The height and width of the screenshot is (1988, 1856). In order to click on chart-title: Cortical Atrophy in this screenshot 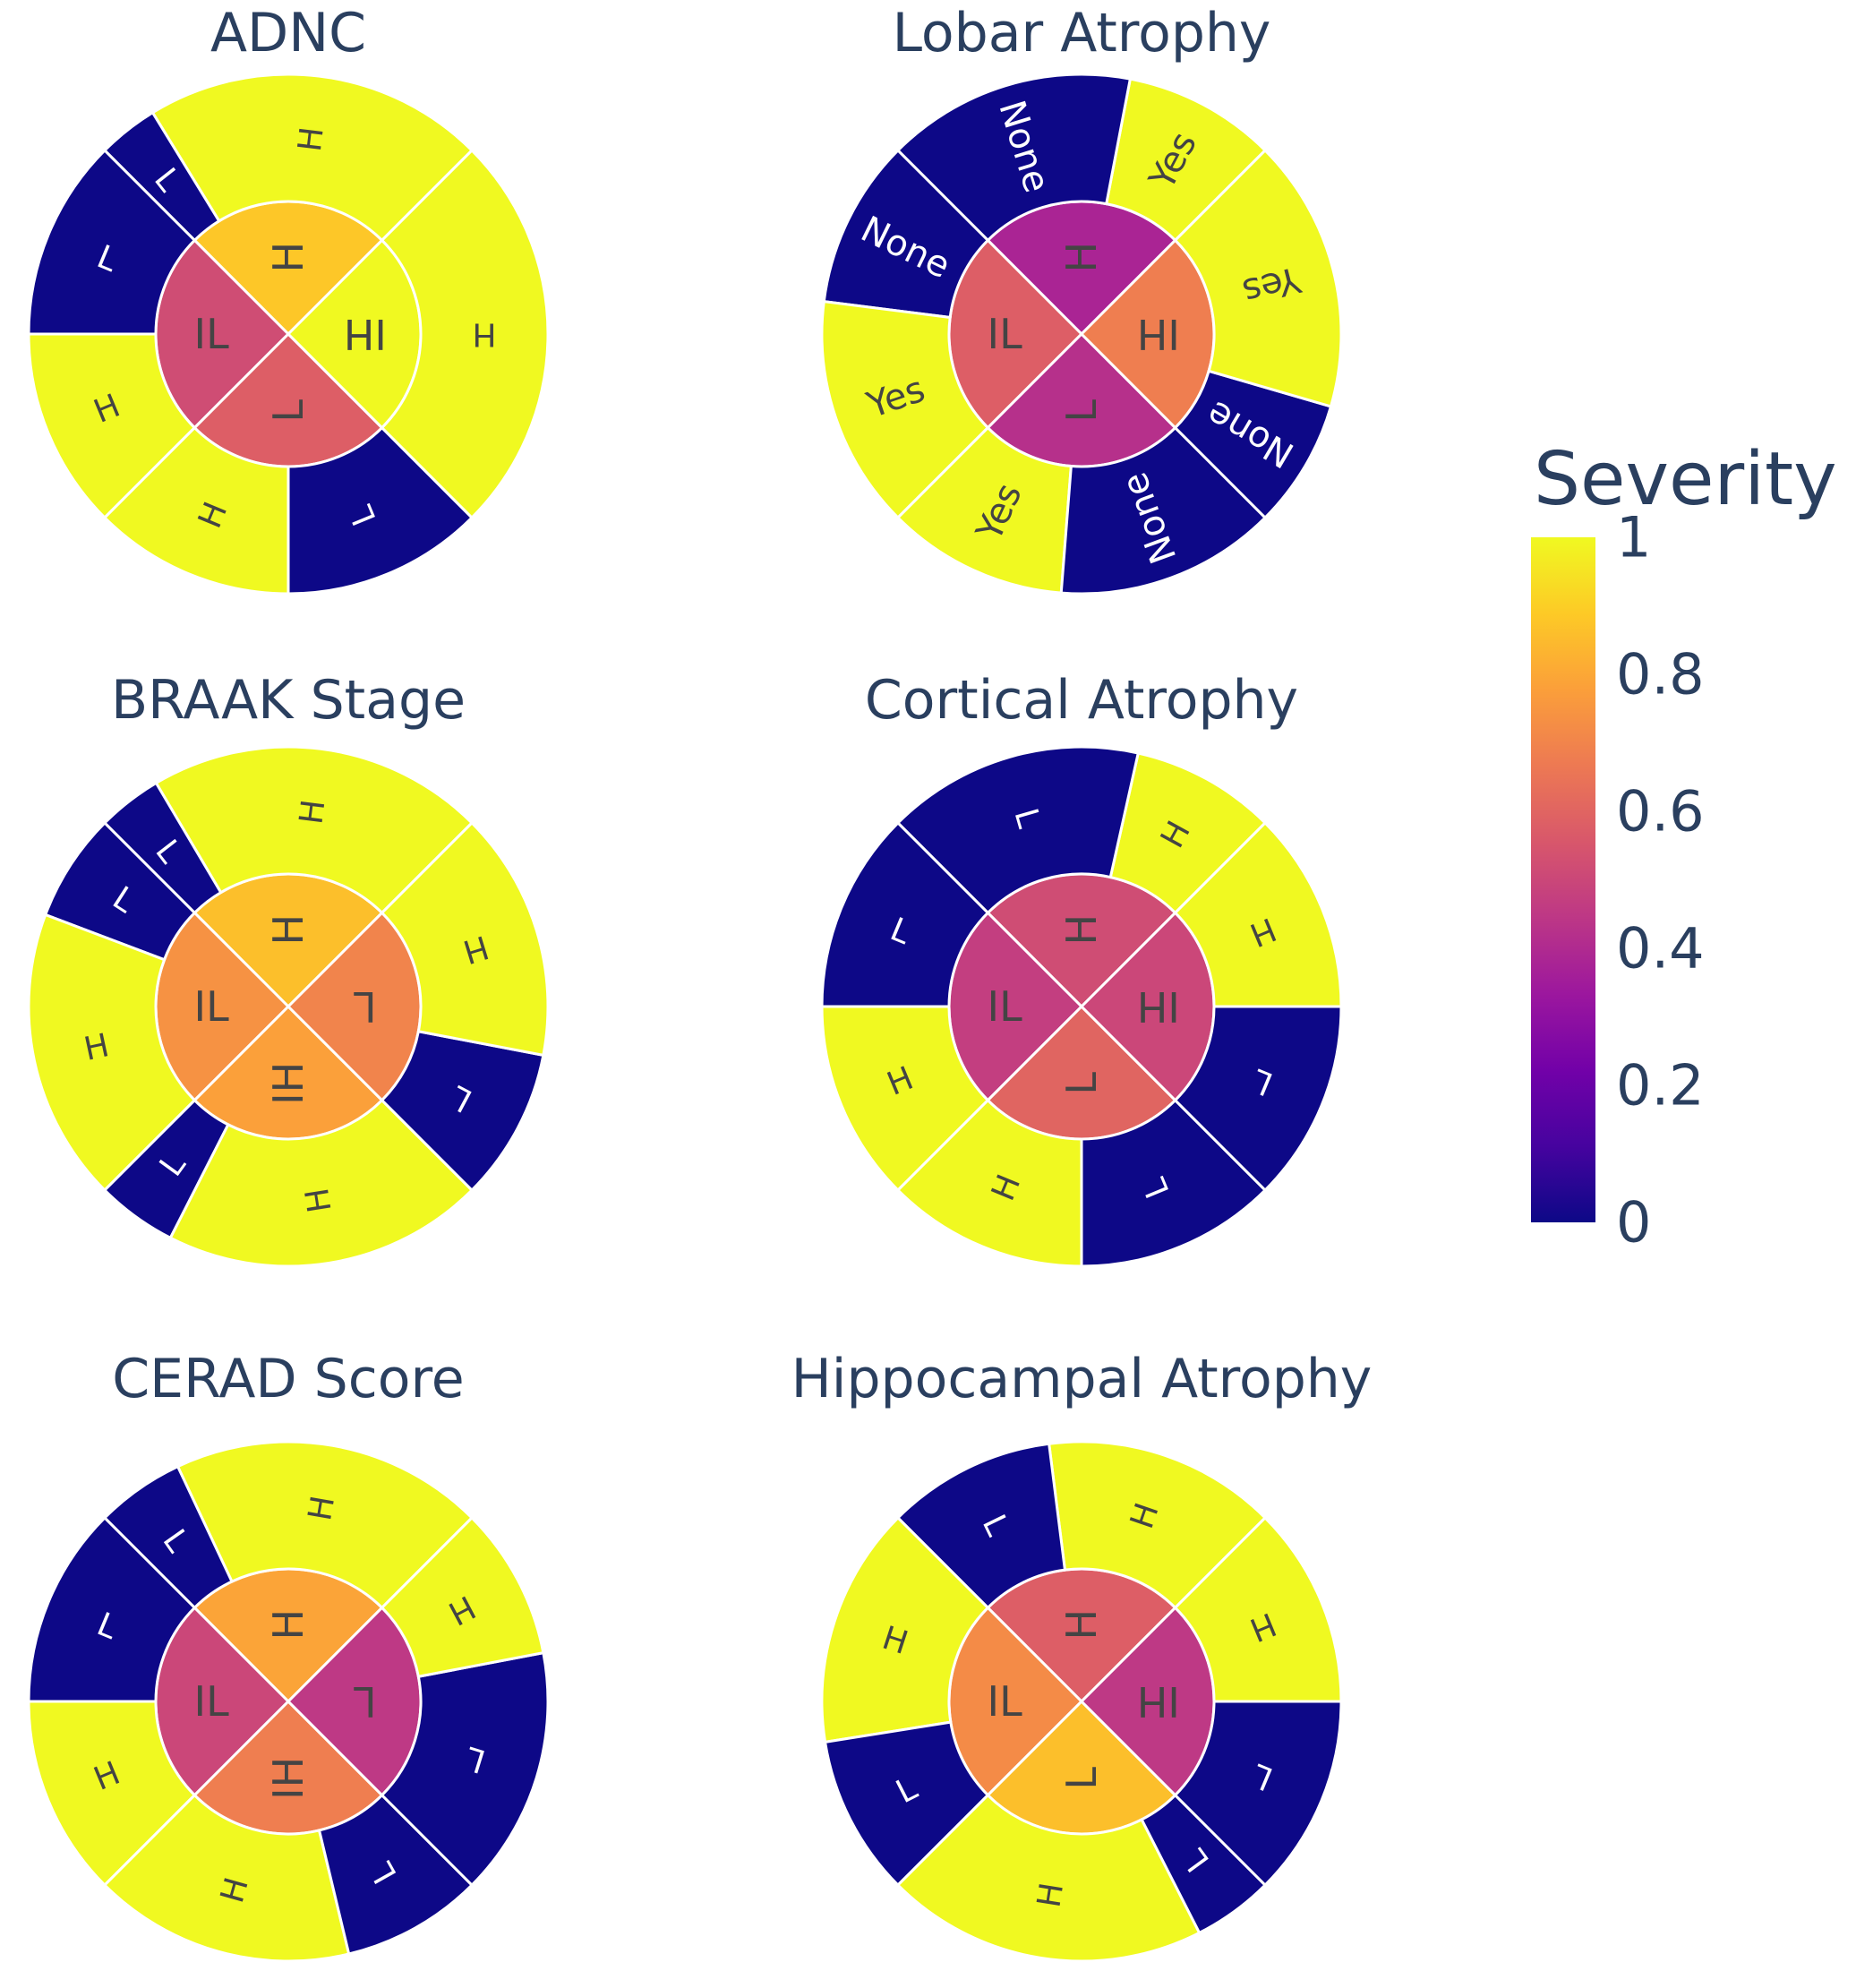, I will do `click(1081, 700)`.